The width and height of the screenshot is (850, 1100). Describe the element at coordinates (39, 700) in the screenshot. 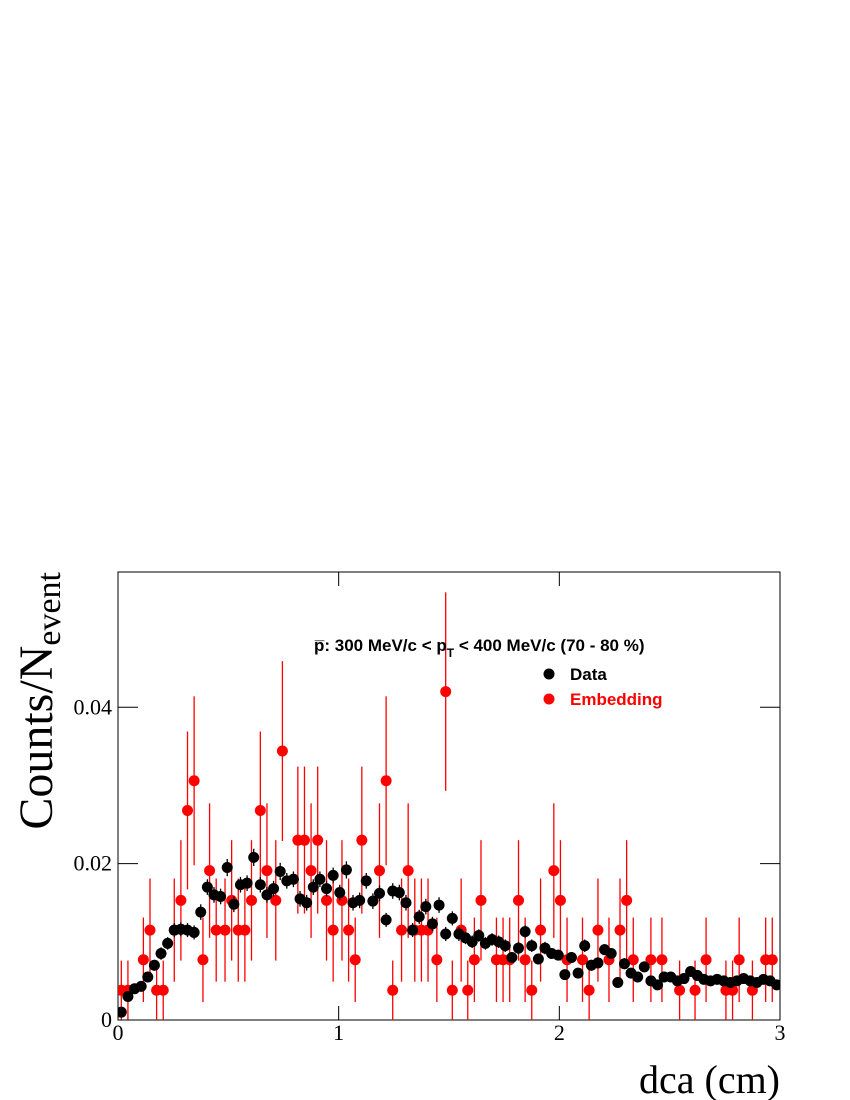

I see `y-axis-label: Counts/Nevent` at that location.